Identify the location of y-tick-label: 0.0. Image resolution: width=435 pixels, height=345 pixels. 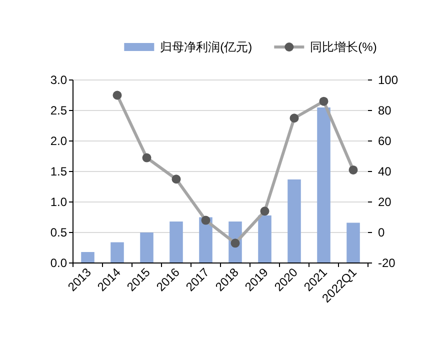
(59, 263).